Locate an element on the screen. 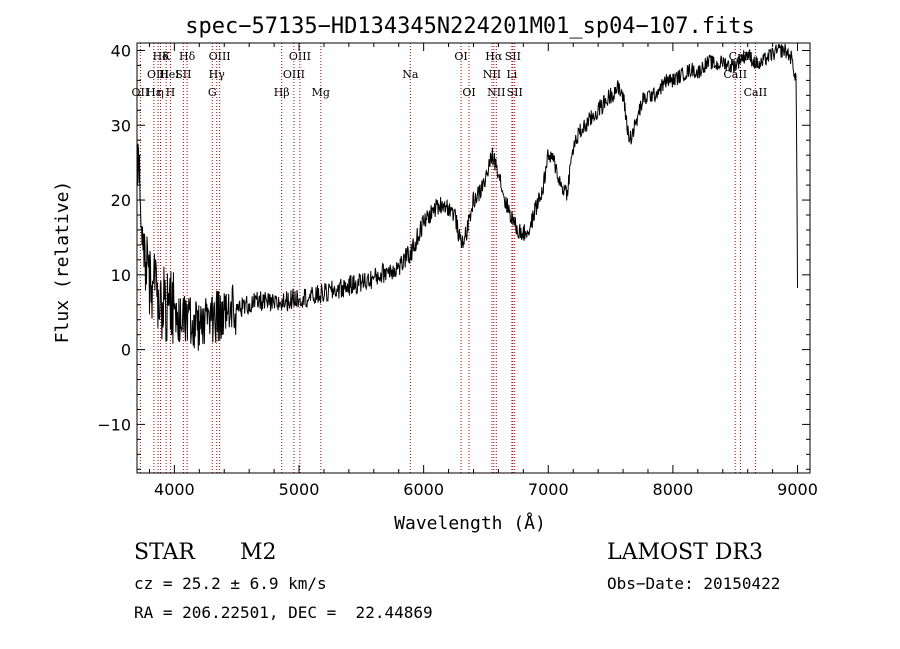  line-annotation: Hα is located at coordinates (494, 56).